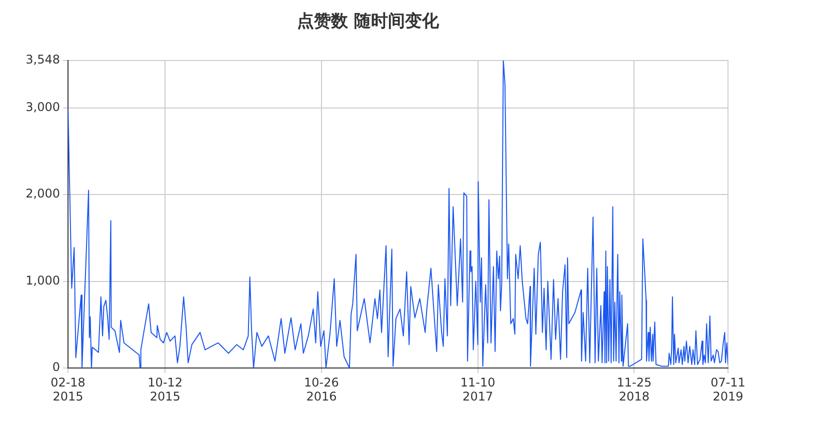 The height and width of the screenshot is (442, 825). I want to click on y-tick-label: 3,548, so click(43, 59).